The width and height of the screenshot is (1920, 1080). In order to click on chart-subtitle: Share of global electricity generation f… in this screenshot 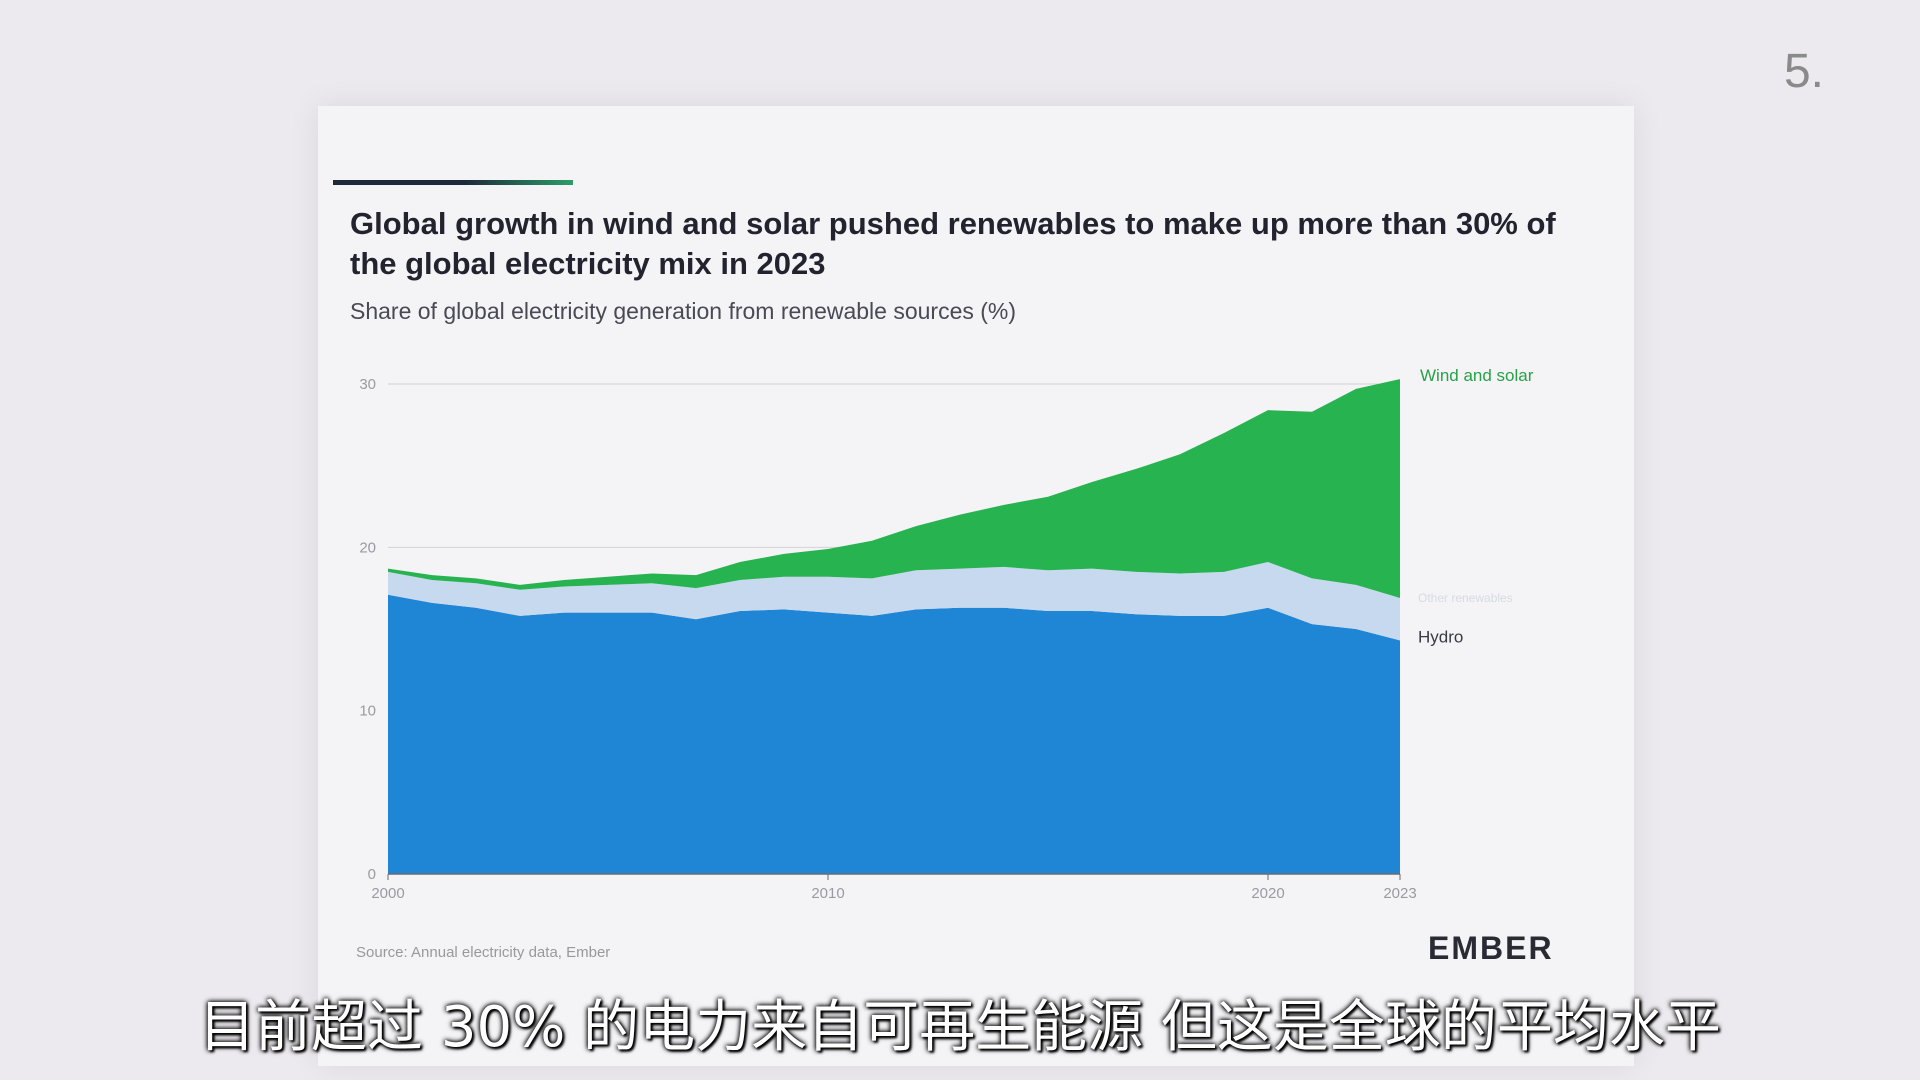, I will do `click(683, 311)`.